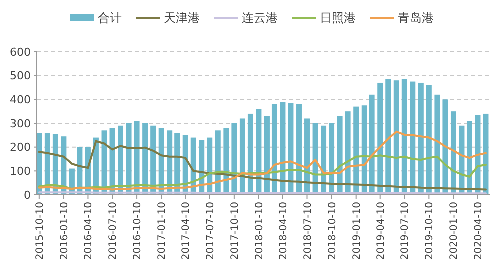 The image size is (500, 280). What do you see at coordinates (478, 231) in the screenshot?
I see `x-tick-label: 2020-04-10` at bounding box center [478, 231].